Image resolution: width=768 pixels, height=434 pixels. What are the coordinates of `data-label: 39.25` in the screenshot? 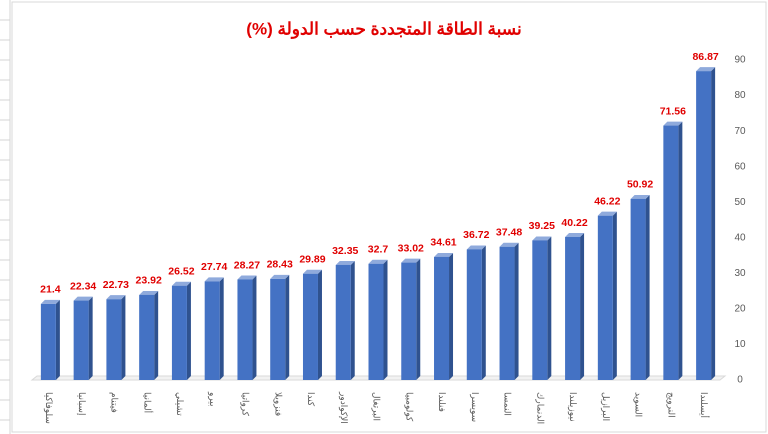 It's located at (542, 226).